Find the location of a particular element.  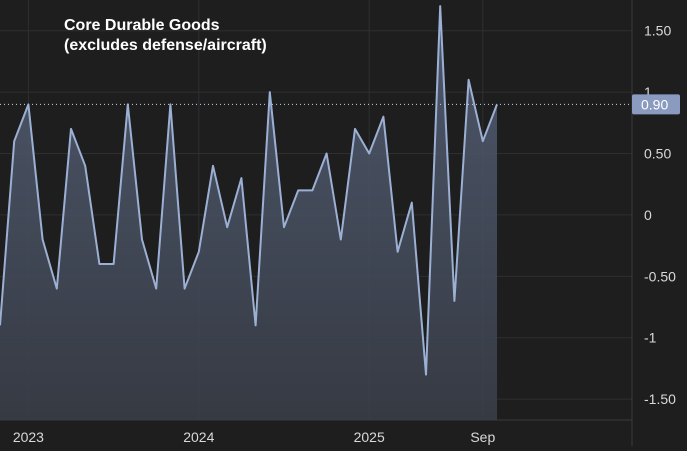

last-value-label: 0.90 is located at coordinates (654, 104).